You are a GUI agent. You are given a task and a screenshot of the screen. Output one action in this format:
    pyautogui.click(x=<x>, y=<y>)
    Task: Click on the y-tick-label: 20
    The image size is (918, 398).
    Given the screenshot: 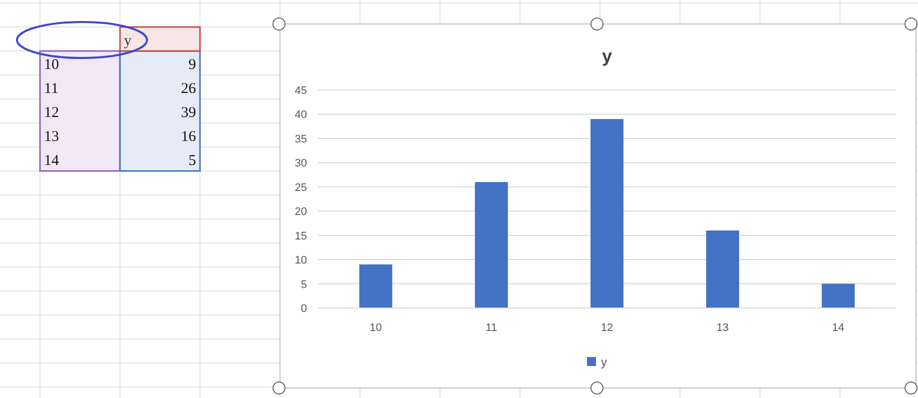 What is the action you would take?
    pyautogui.click(x=300, y=212)
    